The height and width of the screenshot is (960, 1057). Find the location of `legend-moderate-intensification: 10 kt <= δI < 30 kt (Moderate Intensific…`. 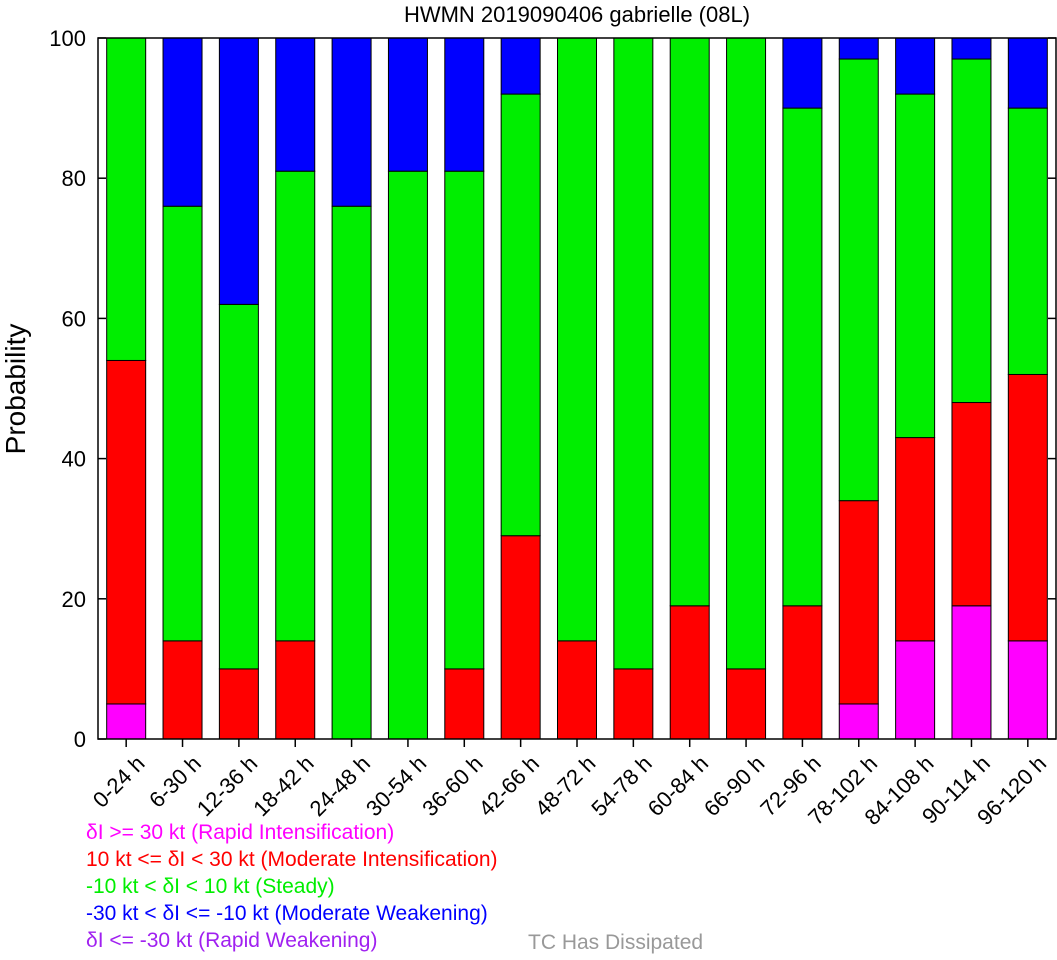

legend-moderate-intensification: 10 kt <= δI < 30 kt (Moderate Intensific… is located at coordinates (292, 859).